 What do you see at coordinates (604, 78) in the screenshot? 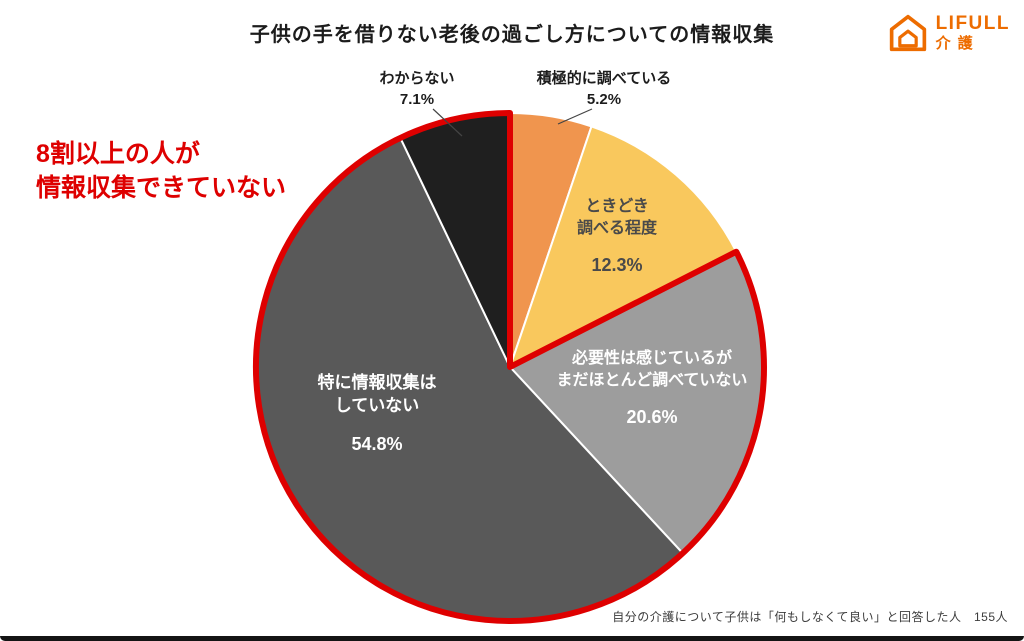
I see `label-active-text: 積極的に調べている` at bounding box center [604, 78].